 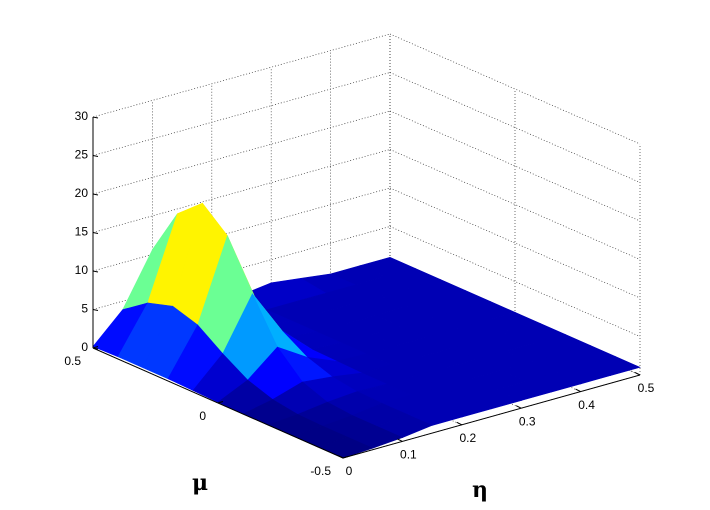 What do you see at coordinates (82, 155) in the screenshot?
I see `z-tick-label: 25` at bounding box center [82, 155].